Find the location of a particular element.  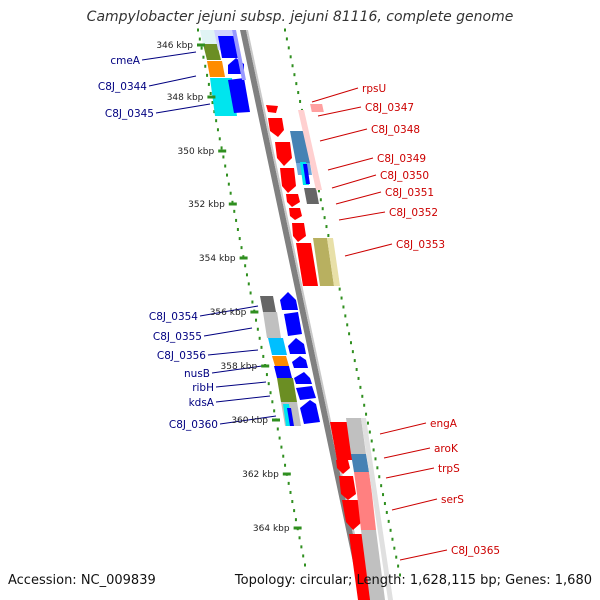

gene-label-forward: C8J_0347 is located at coordinates (389, 108).